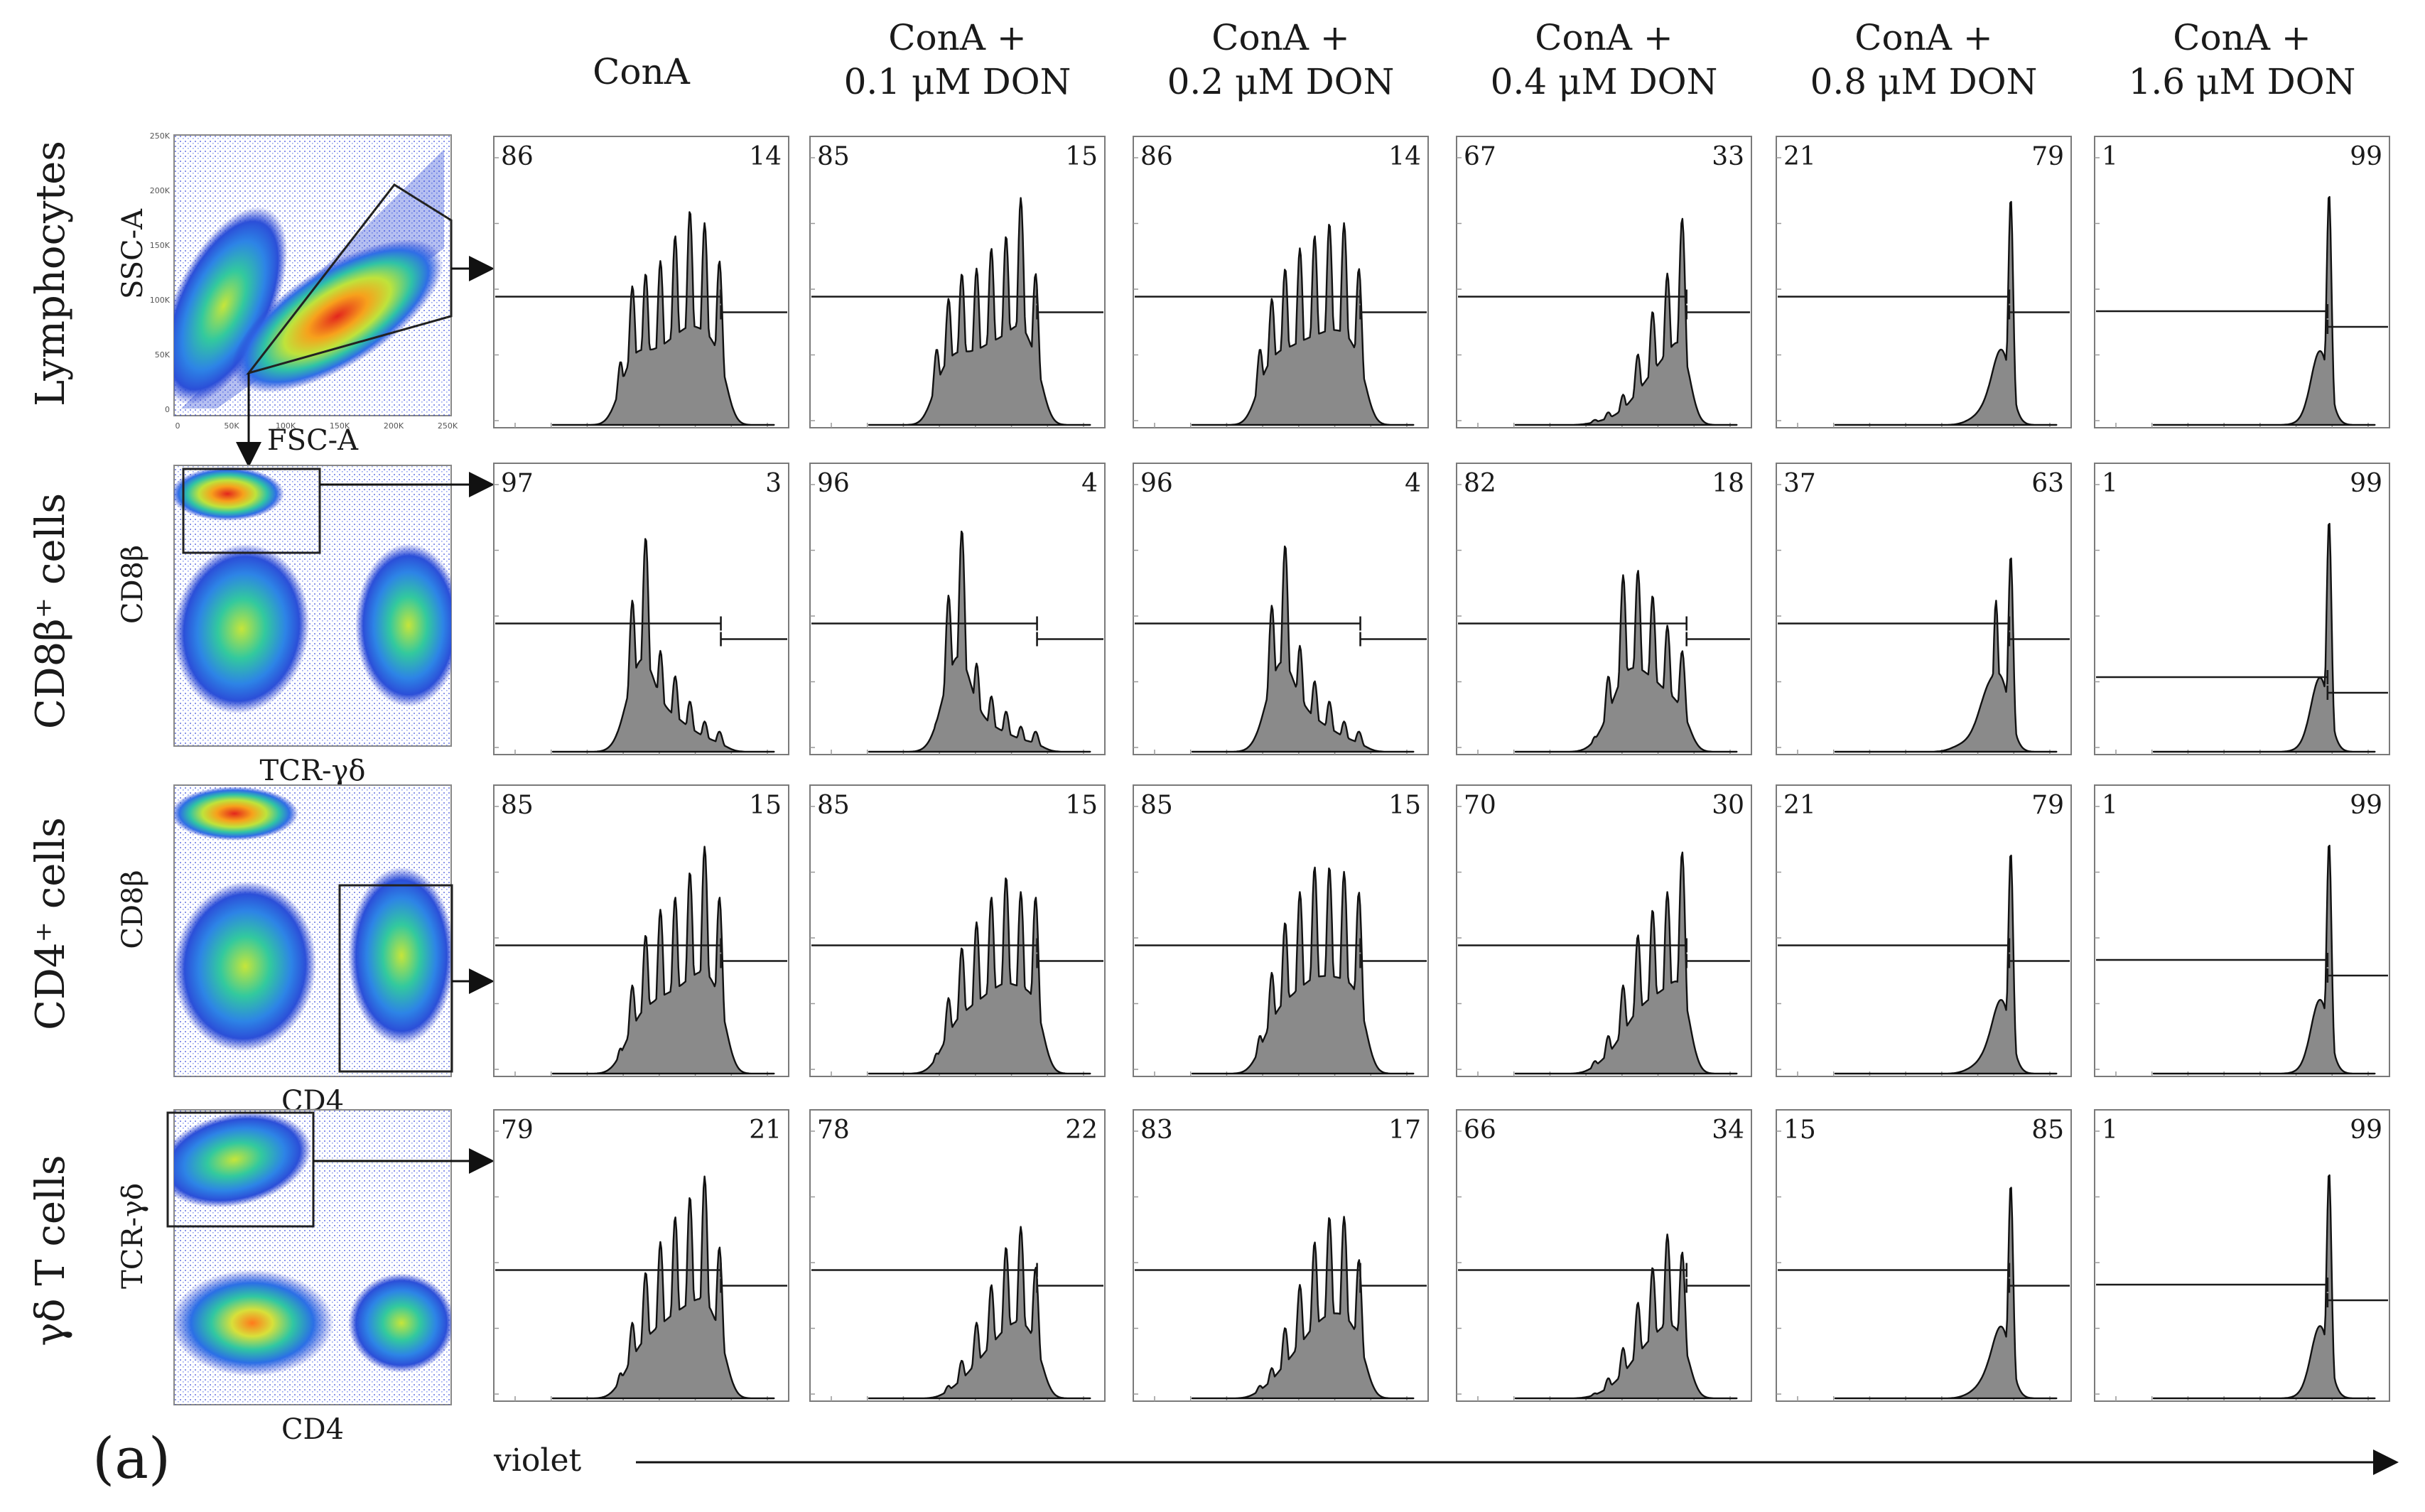  What do you see at coordinates (51, 273) in the screenshot?
I see `row-header-0: Lymphocytes` at bounding box center [51, 273].